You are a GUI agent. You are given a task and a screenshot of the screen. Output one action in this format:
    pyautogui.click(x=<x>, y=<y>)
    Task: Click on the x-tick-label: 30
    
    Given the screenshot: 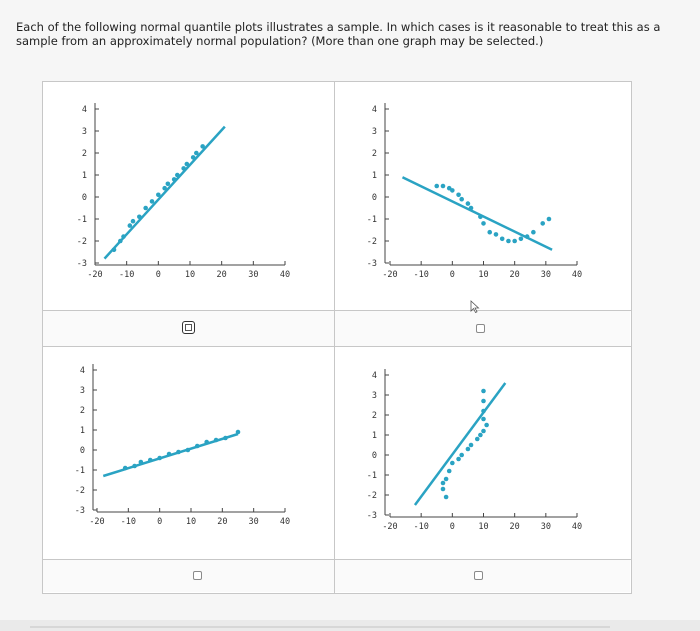 What is the action you would take?
    pyautogui.click(x=254, y=522)
    